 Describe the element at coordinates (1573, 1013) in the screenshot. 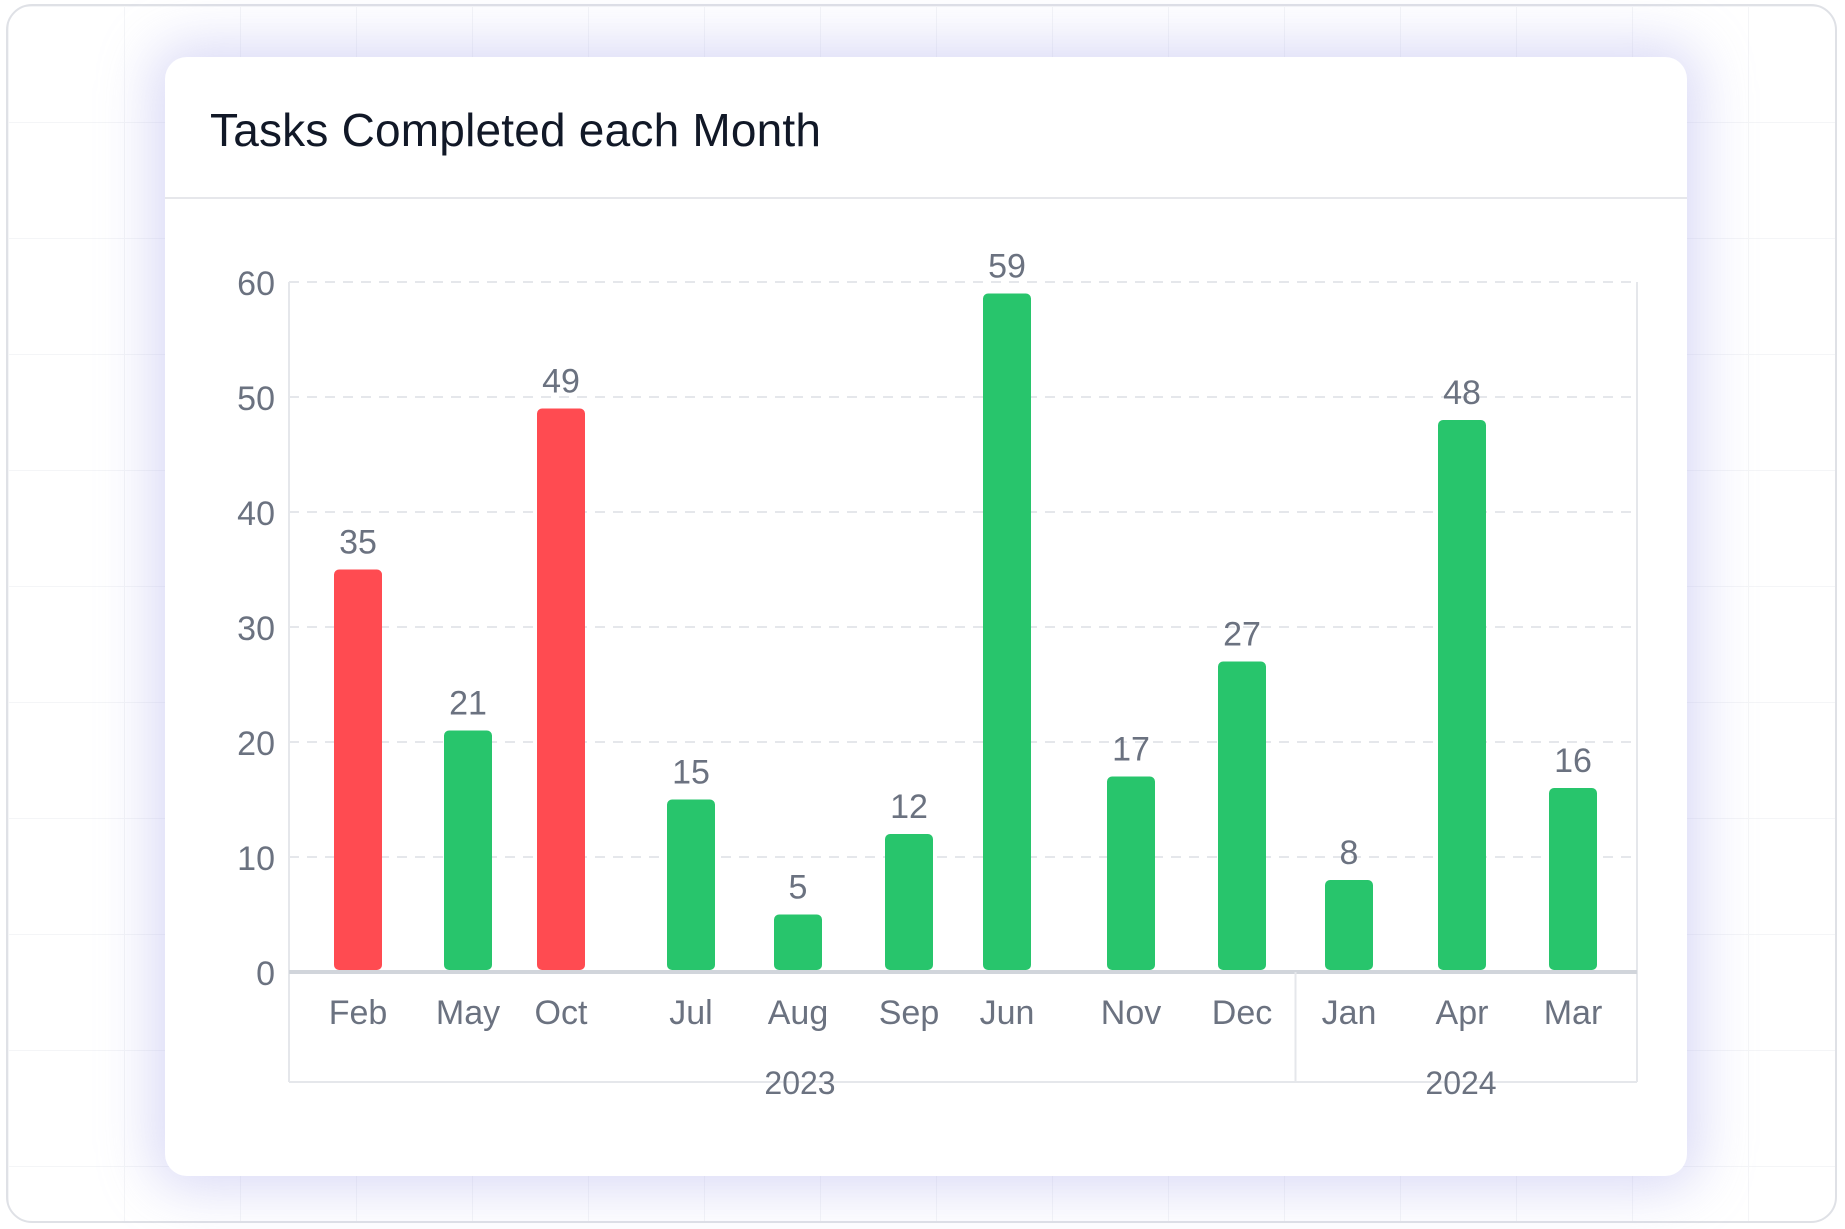

I see `x-tick-label: Mar` at that location.